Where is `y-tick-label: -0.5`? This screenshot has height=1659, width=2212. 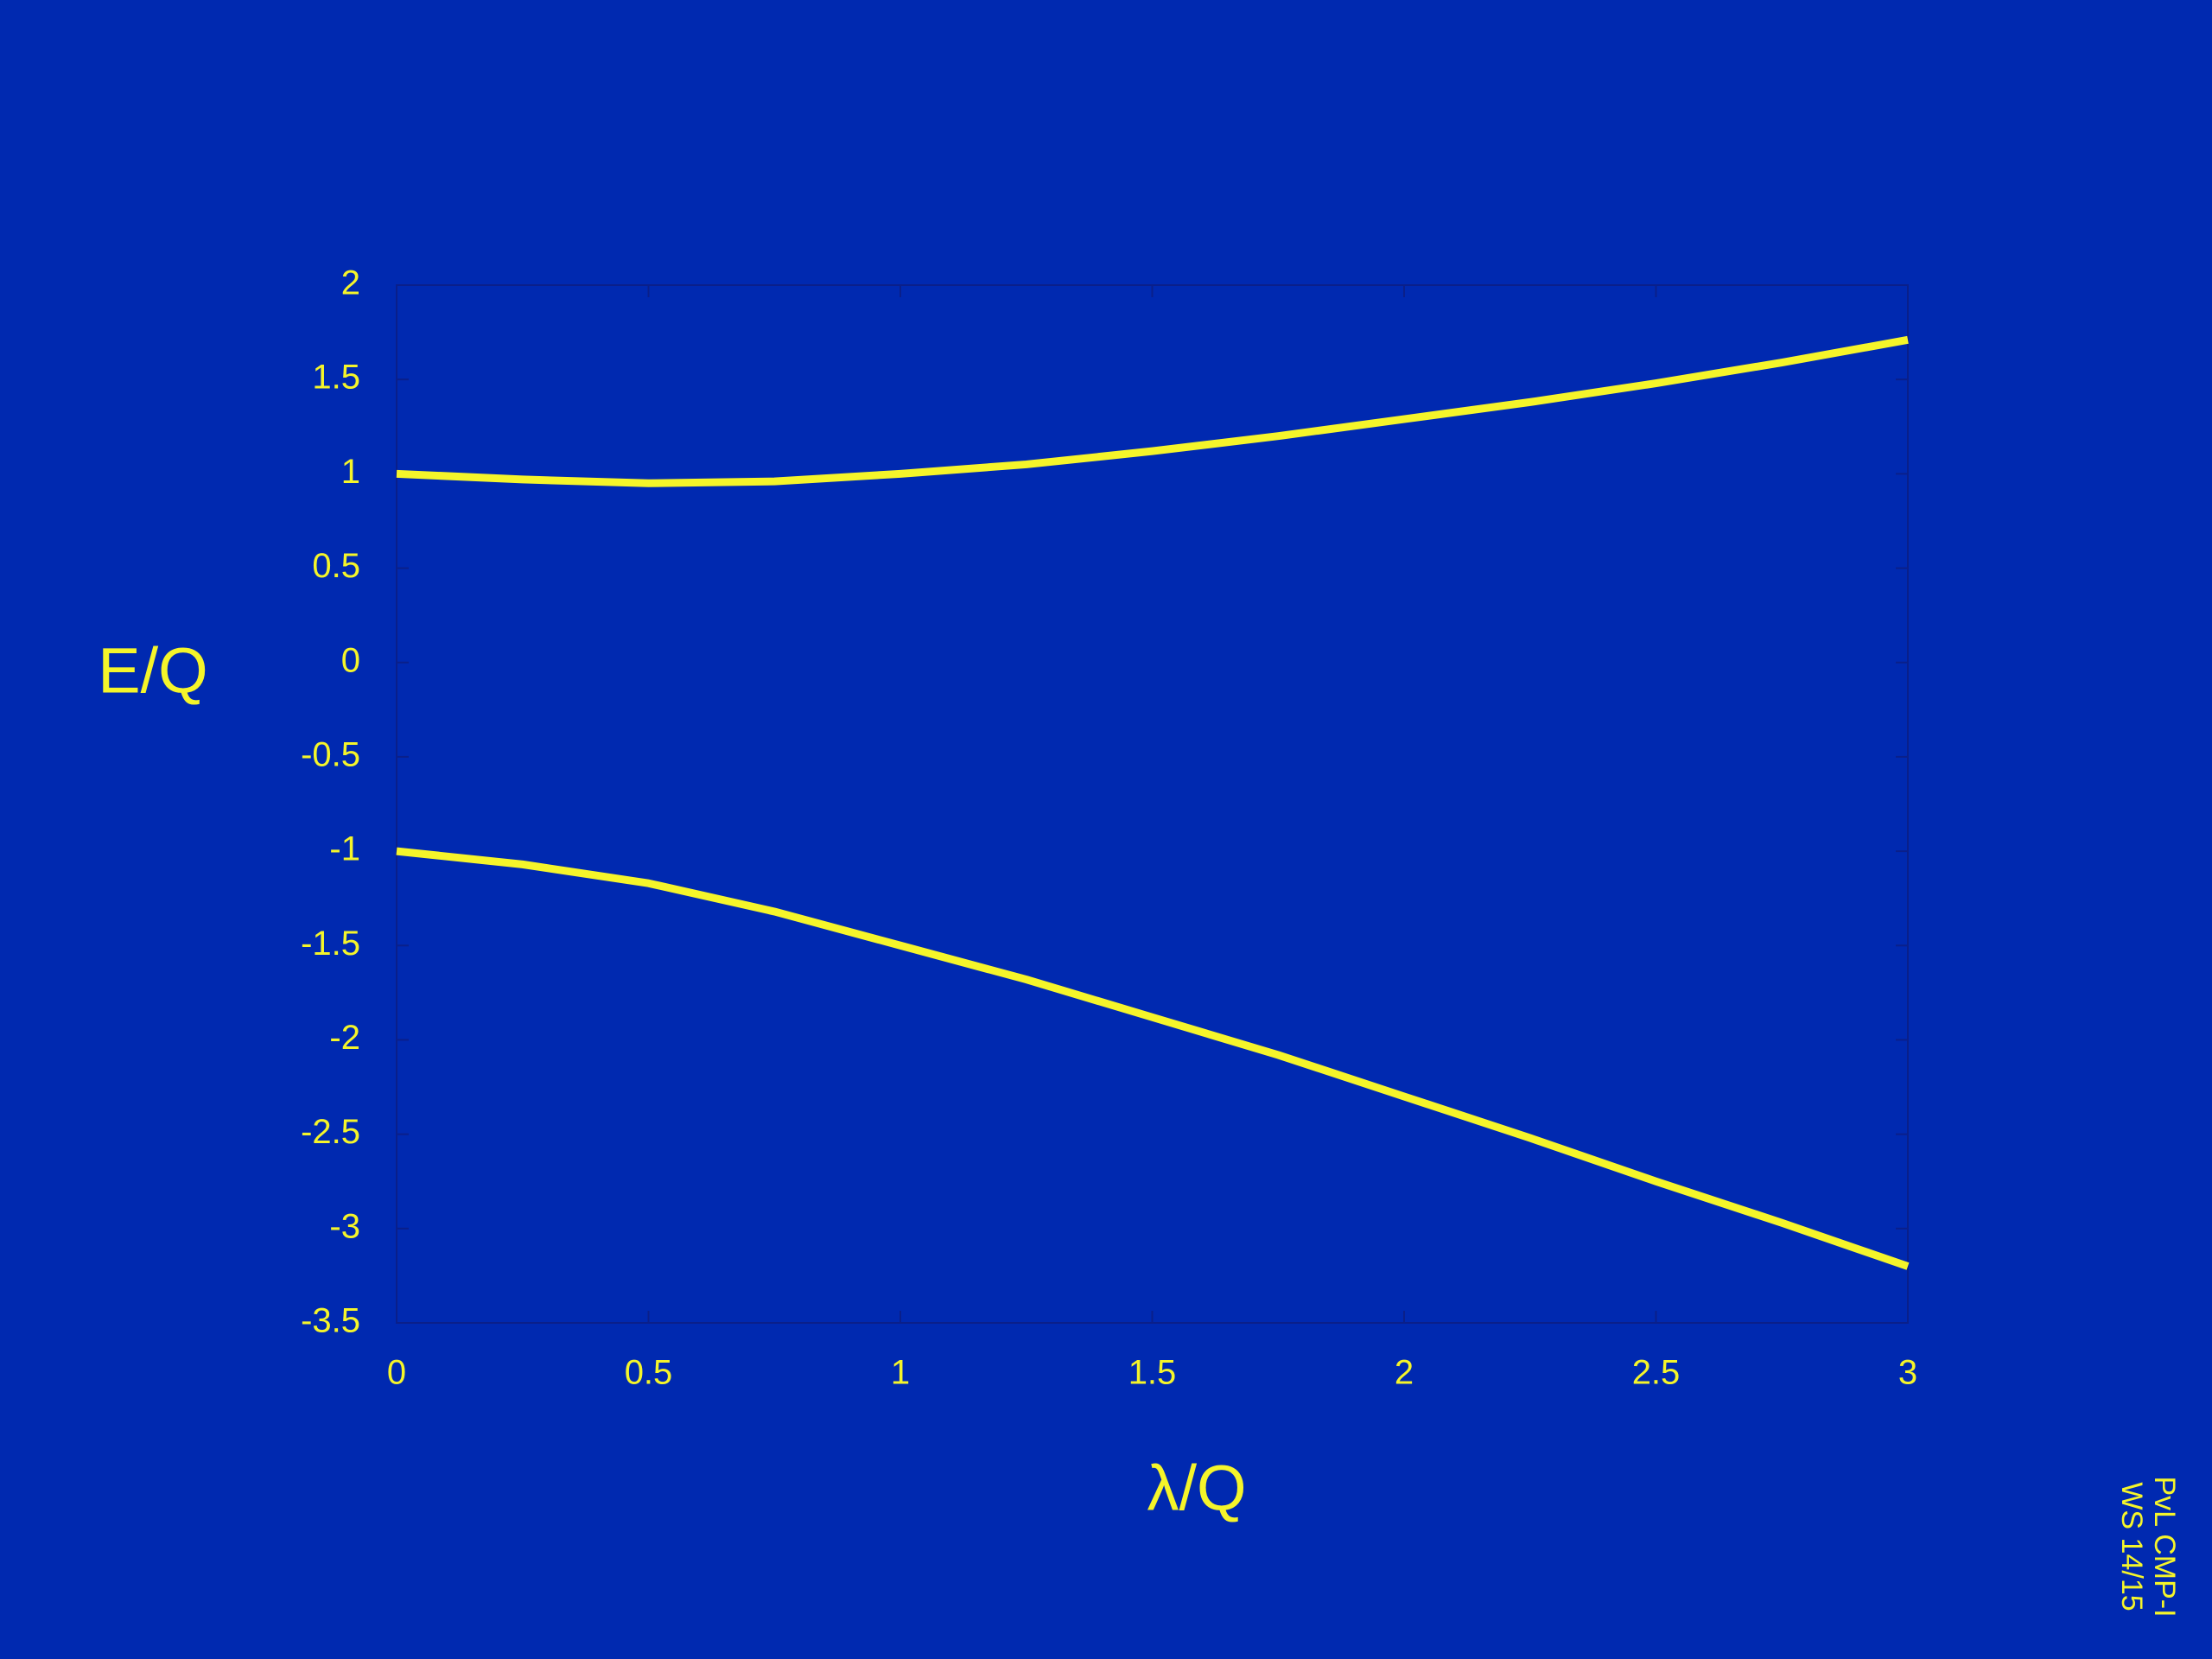 y-tick-label: -0.5 is located at coordinates (330, 754).